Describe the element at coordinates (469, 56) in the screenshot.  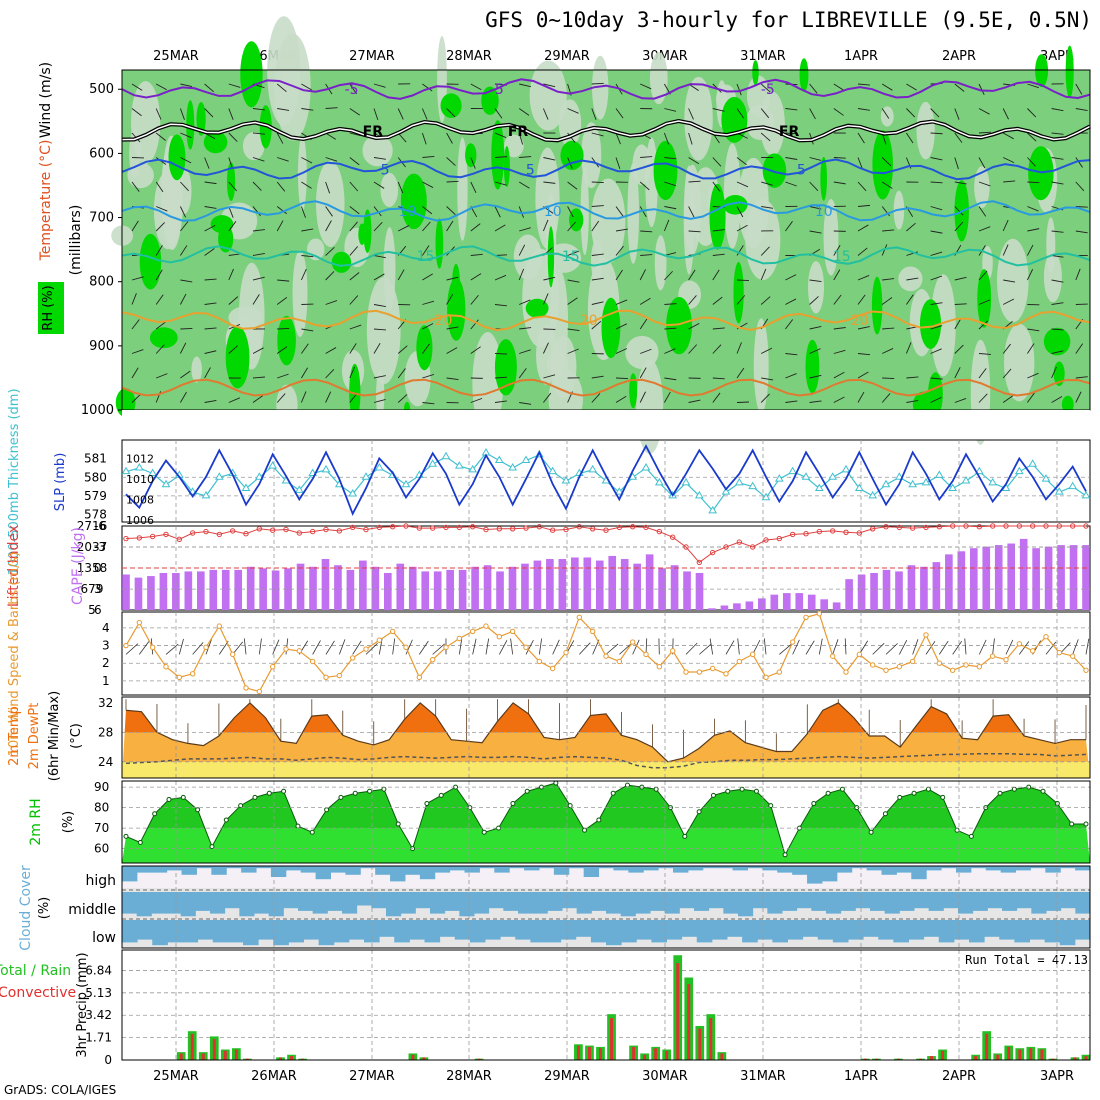
I see `top-x-tick-label: 28MAR` at that location.